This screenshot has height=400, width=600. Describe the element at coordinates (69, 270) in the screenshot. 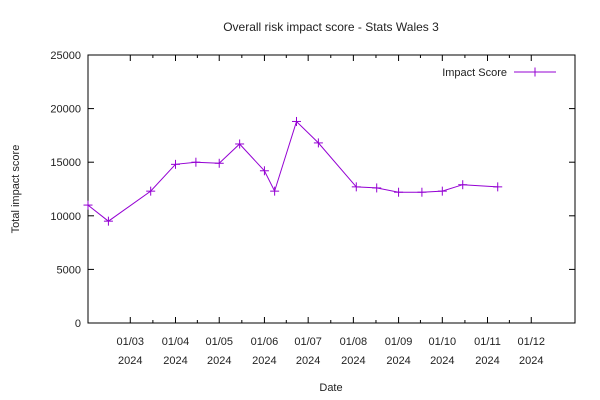

I see `y-tick-label: 5000` at that location.